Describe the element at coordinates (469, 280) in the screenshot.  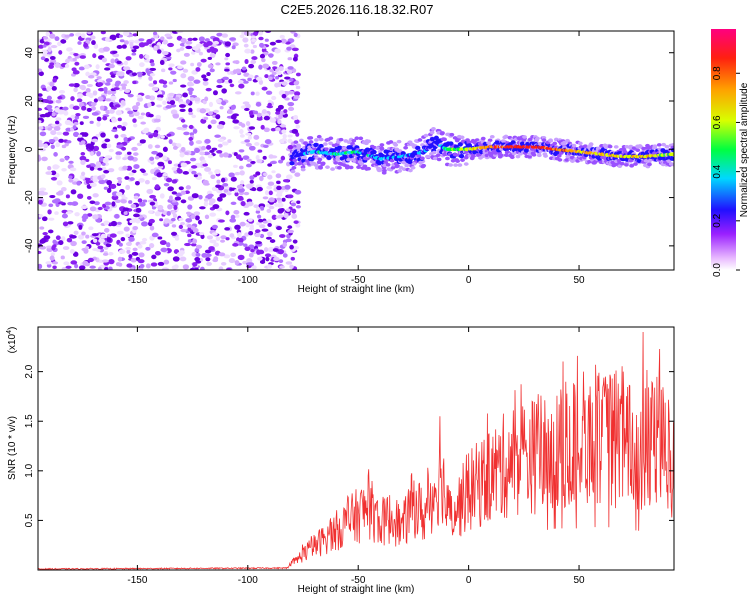
I see `spectrogram-x-tick-label: 0` at that location.